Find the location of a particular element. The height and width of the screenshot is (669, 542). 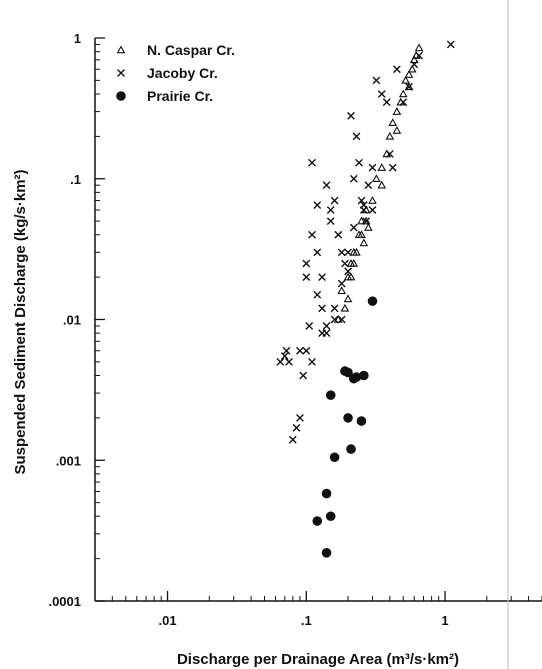

legend-label: Prairie Cr. is located at coordinates (180, 96).